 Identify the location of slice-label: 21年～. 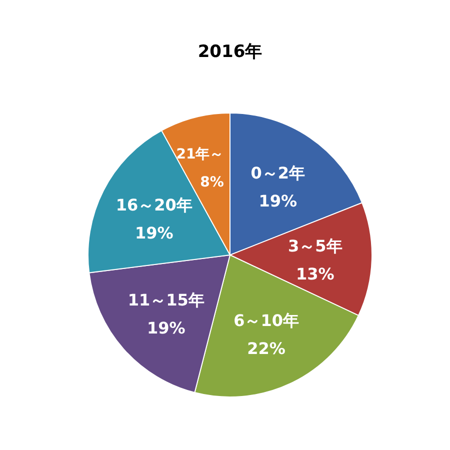
(200, 154).